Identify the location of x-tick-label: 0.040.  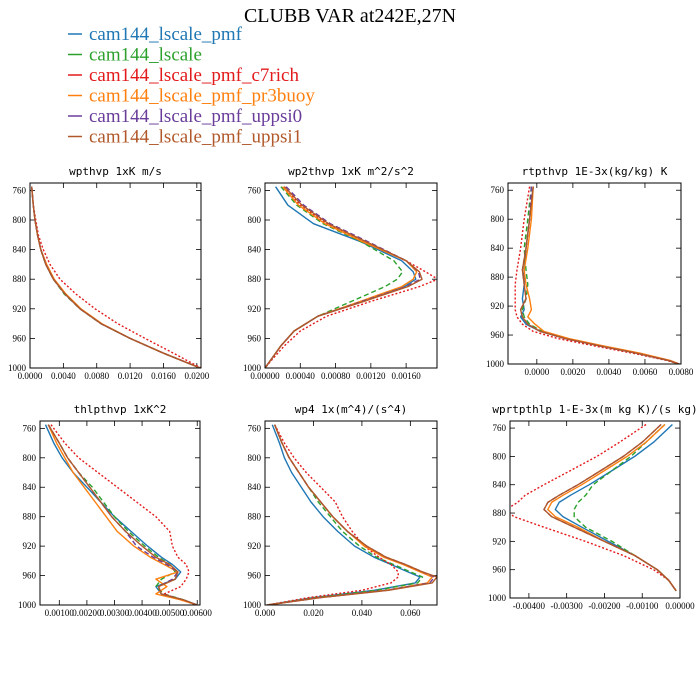
(362, 613).